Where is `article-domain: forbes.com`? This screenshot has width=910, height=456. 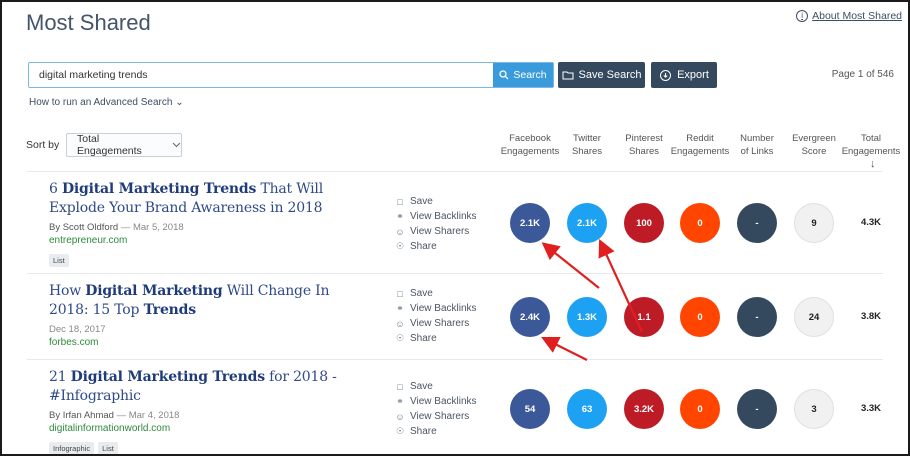 article-domain: forbes.com is located at coordinates (74, 342).